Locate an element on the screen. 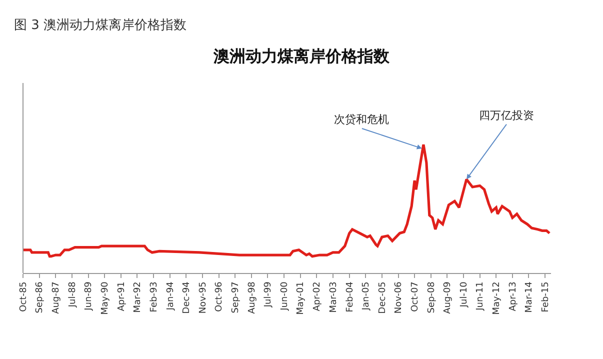 The image size is (603, 359). x-tick-label: May-90 is located at coordinates (105, 298).